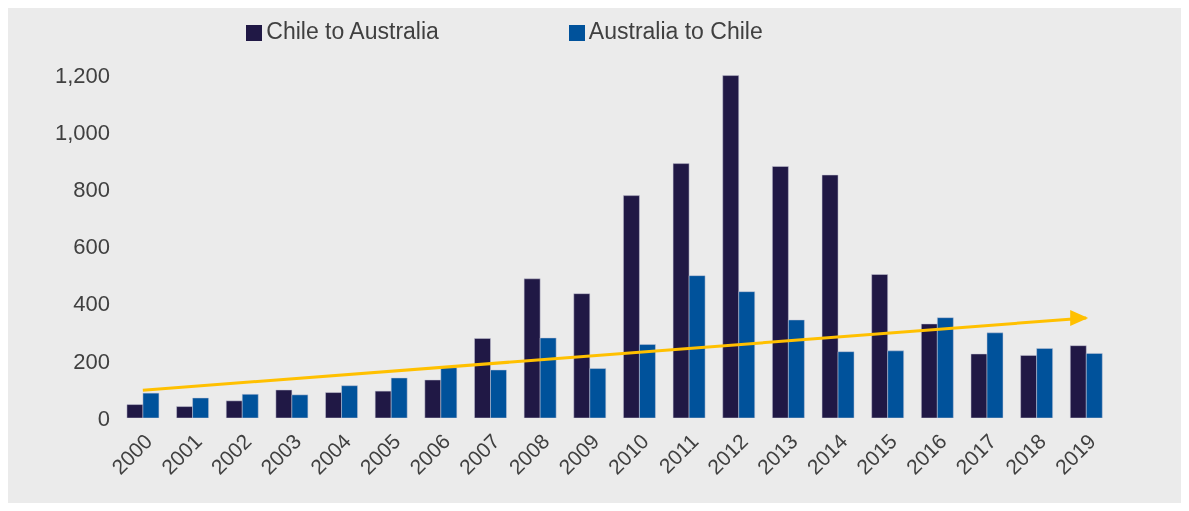 This screenshot has height=511, width=1189. Describe the element at coordinates (103, 418) in the screenshot. I see `y-tick-label: 0` at that location.